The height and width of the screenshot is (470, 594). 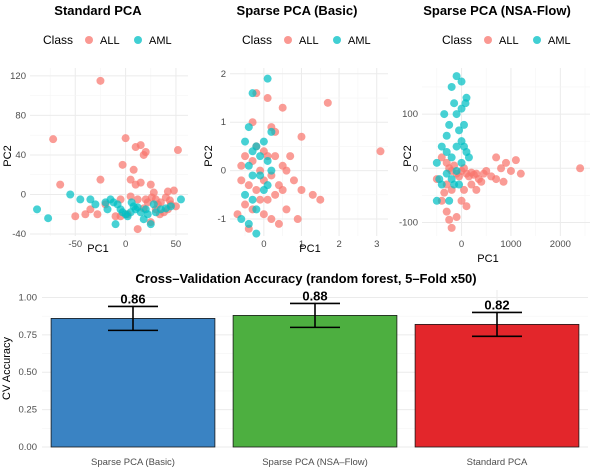 What do you see at coordinates (560, 244) in the screenshot?
I see `x-tick-label: 2000` at bounding box center [560, 244].